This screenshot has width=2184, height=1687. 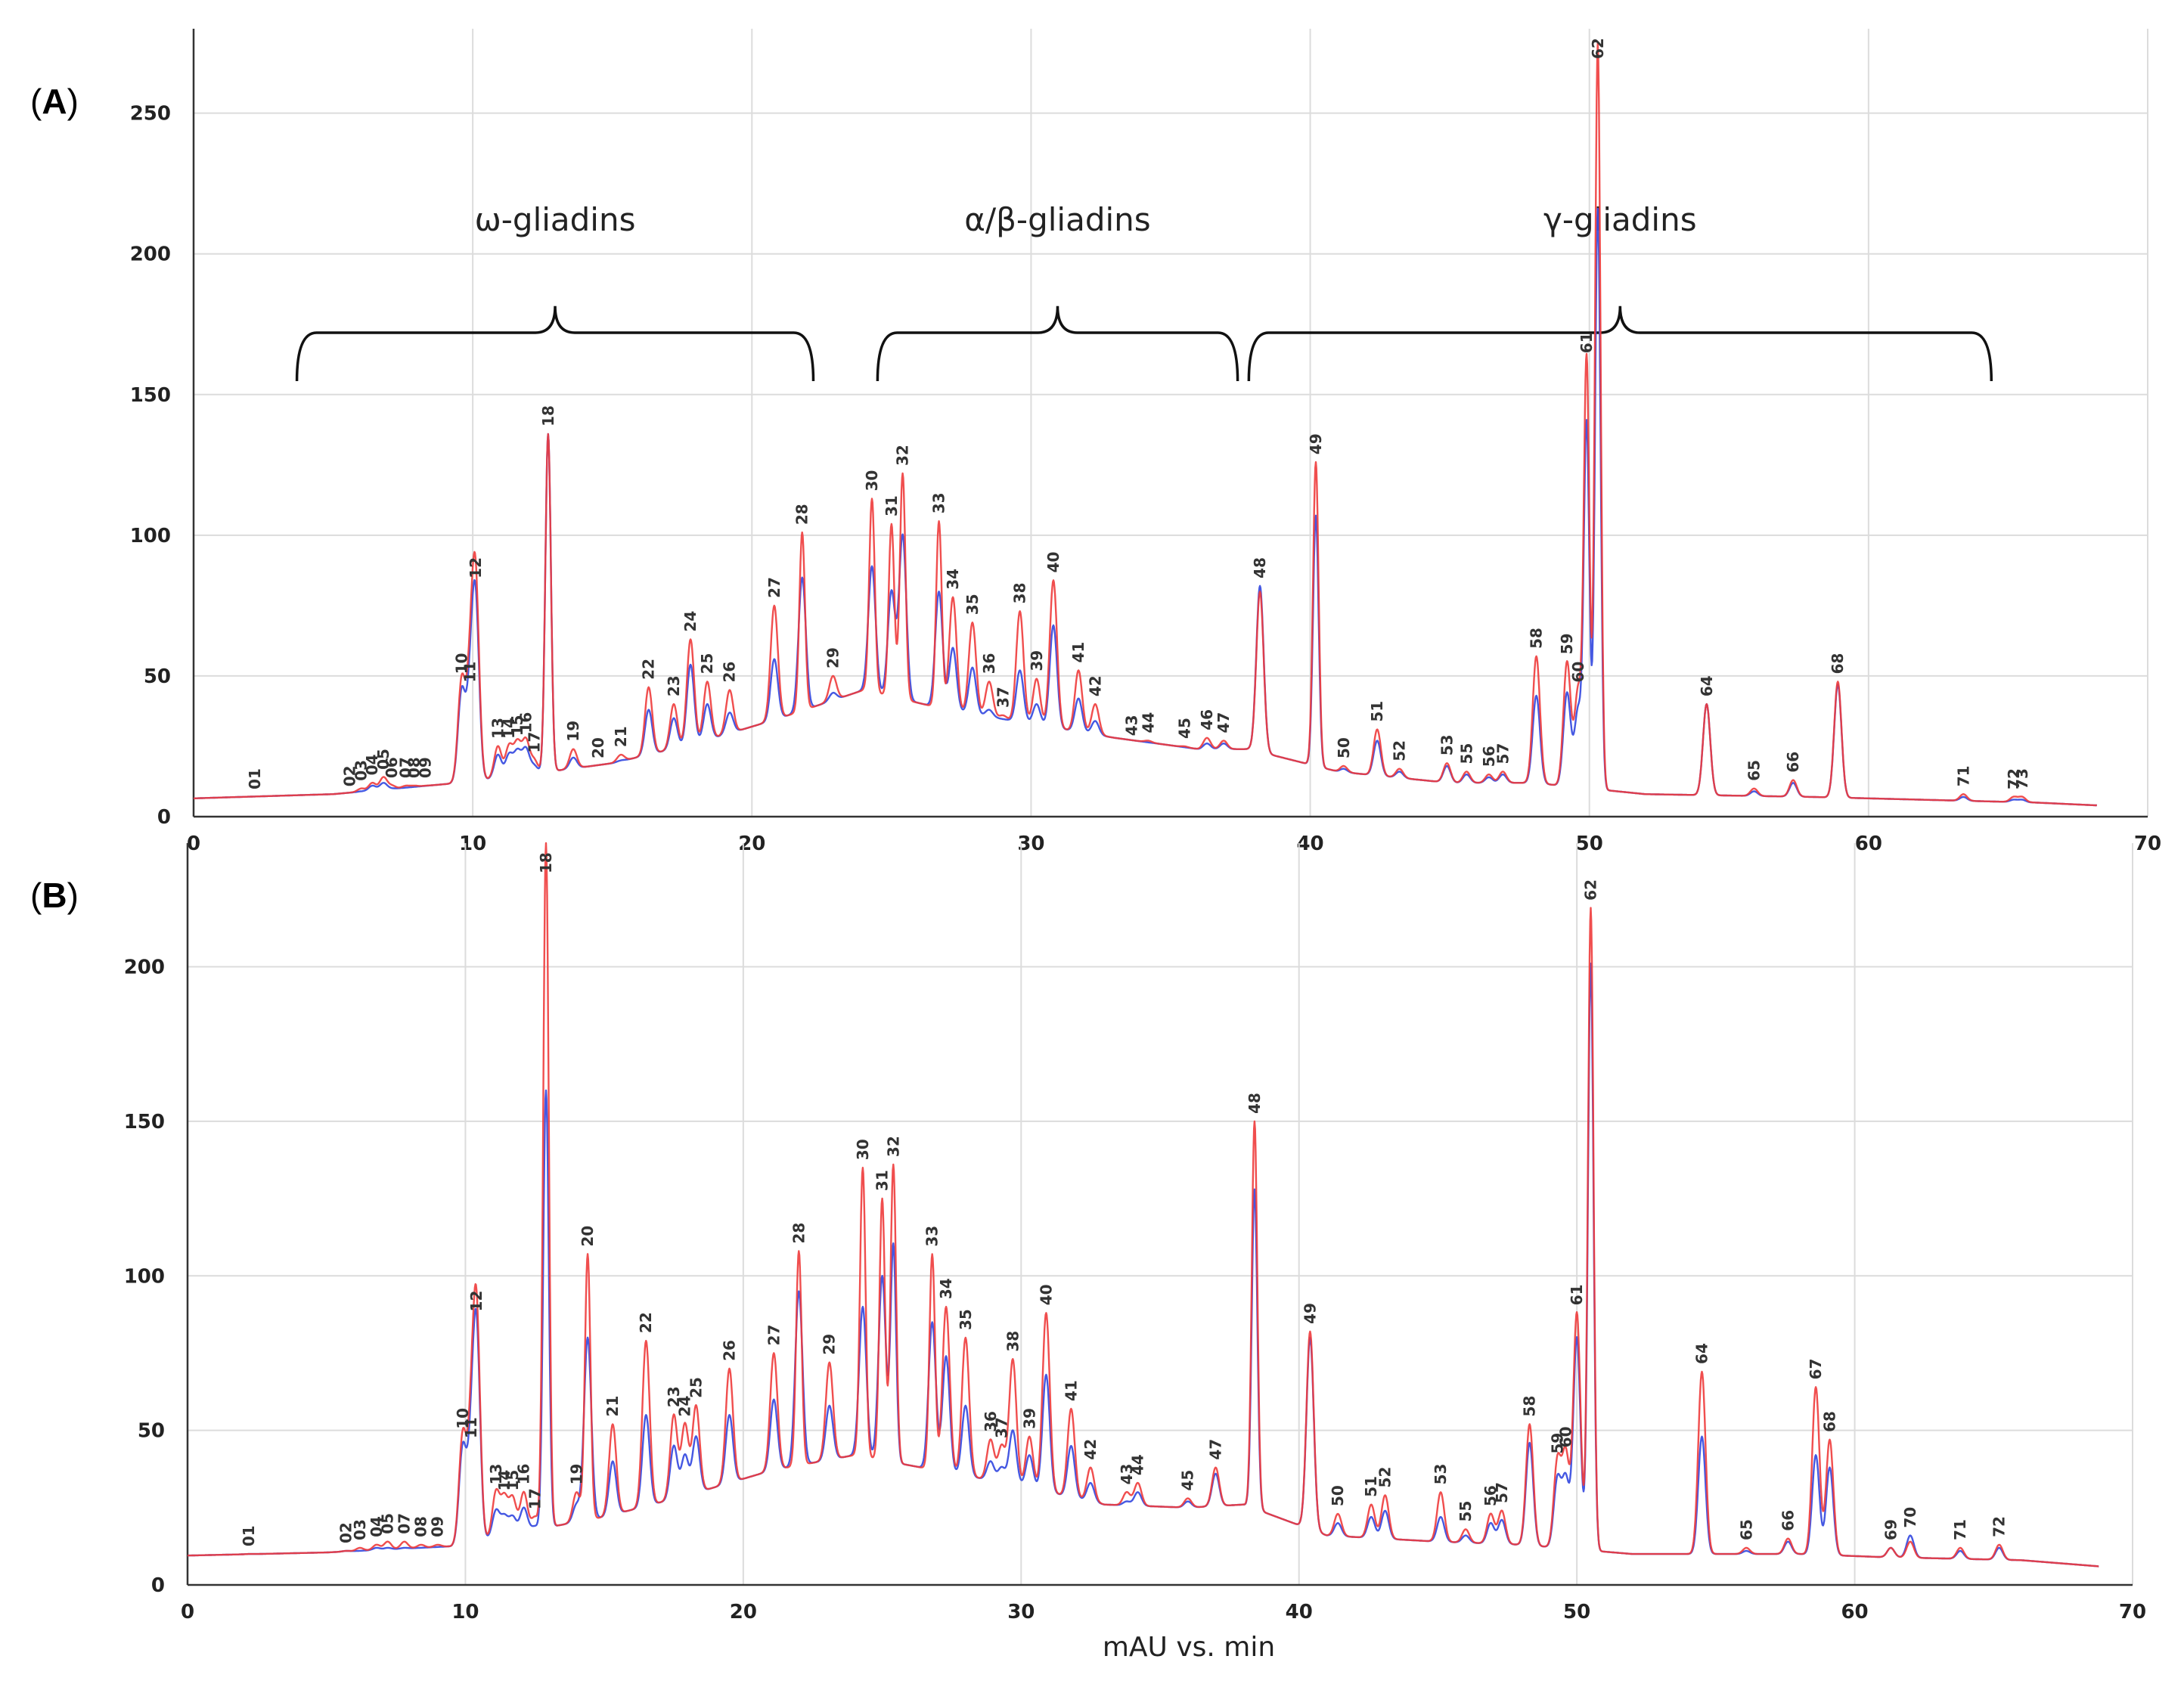 What do you see at coordinates (1960, 1529) in the screenshot?
I see `peak-label: 71` at bounding box center [1960, 1529].